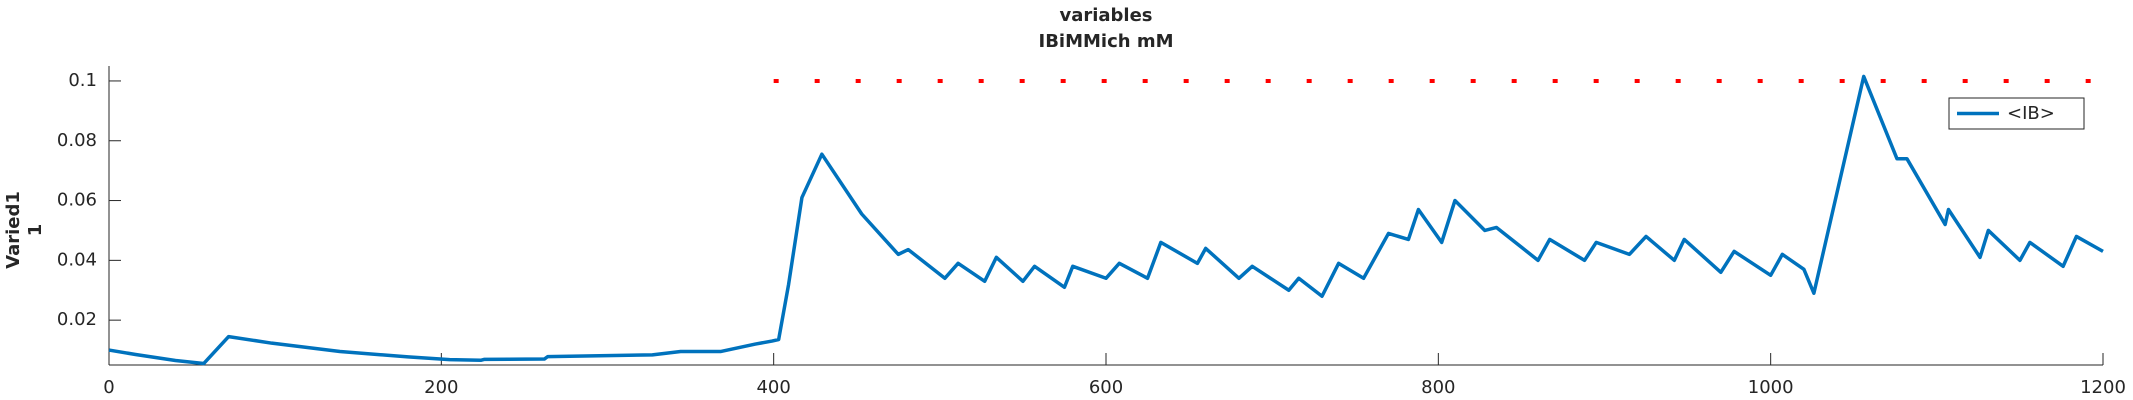 The width and height of the screenshot is (2133, 400). I want to click on x-tick-label: 400, so click(773, 387).